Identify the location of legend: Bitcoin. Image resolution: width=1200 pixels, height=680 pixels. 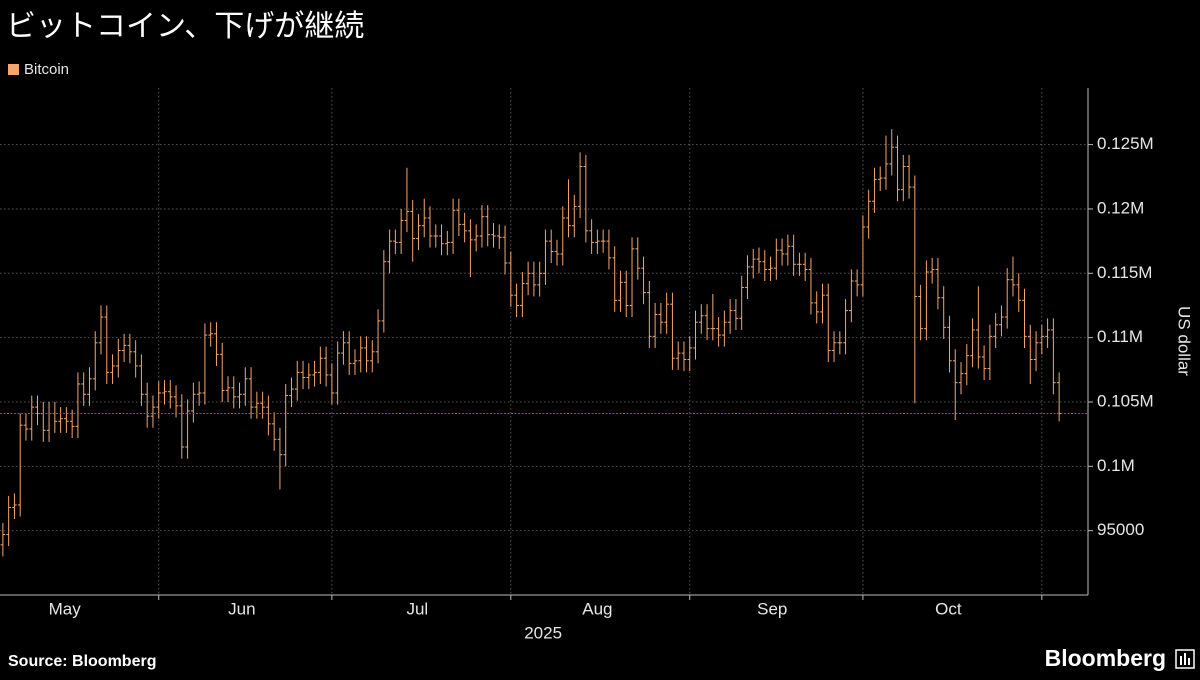
(38, 69).